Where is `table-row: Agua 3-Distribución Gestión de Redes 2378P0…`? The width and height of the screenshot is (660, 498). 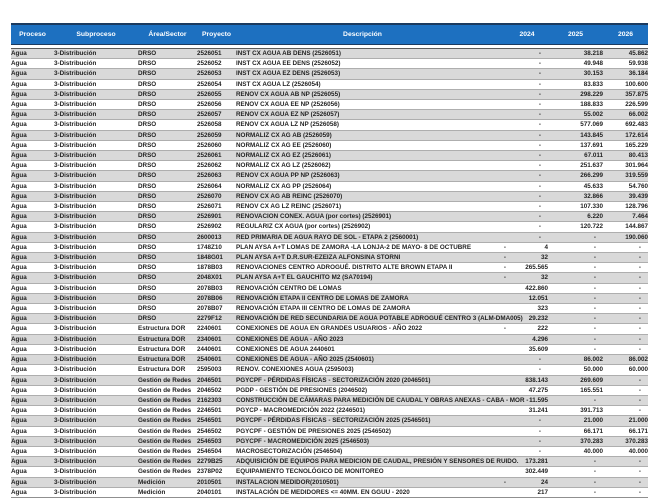
table-row: Agua 3-Distribución Gestión de Redes 2378P0… is located at coordinates (329, 472).